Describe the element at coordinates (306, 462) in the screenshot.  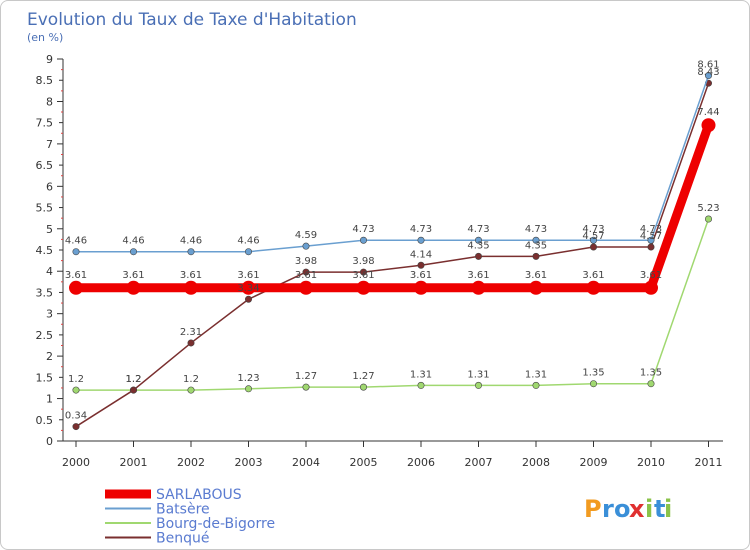
I see `x-tick-label: 2004` at that location.